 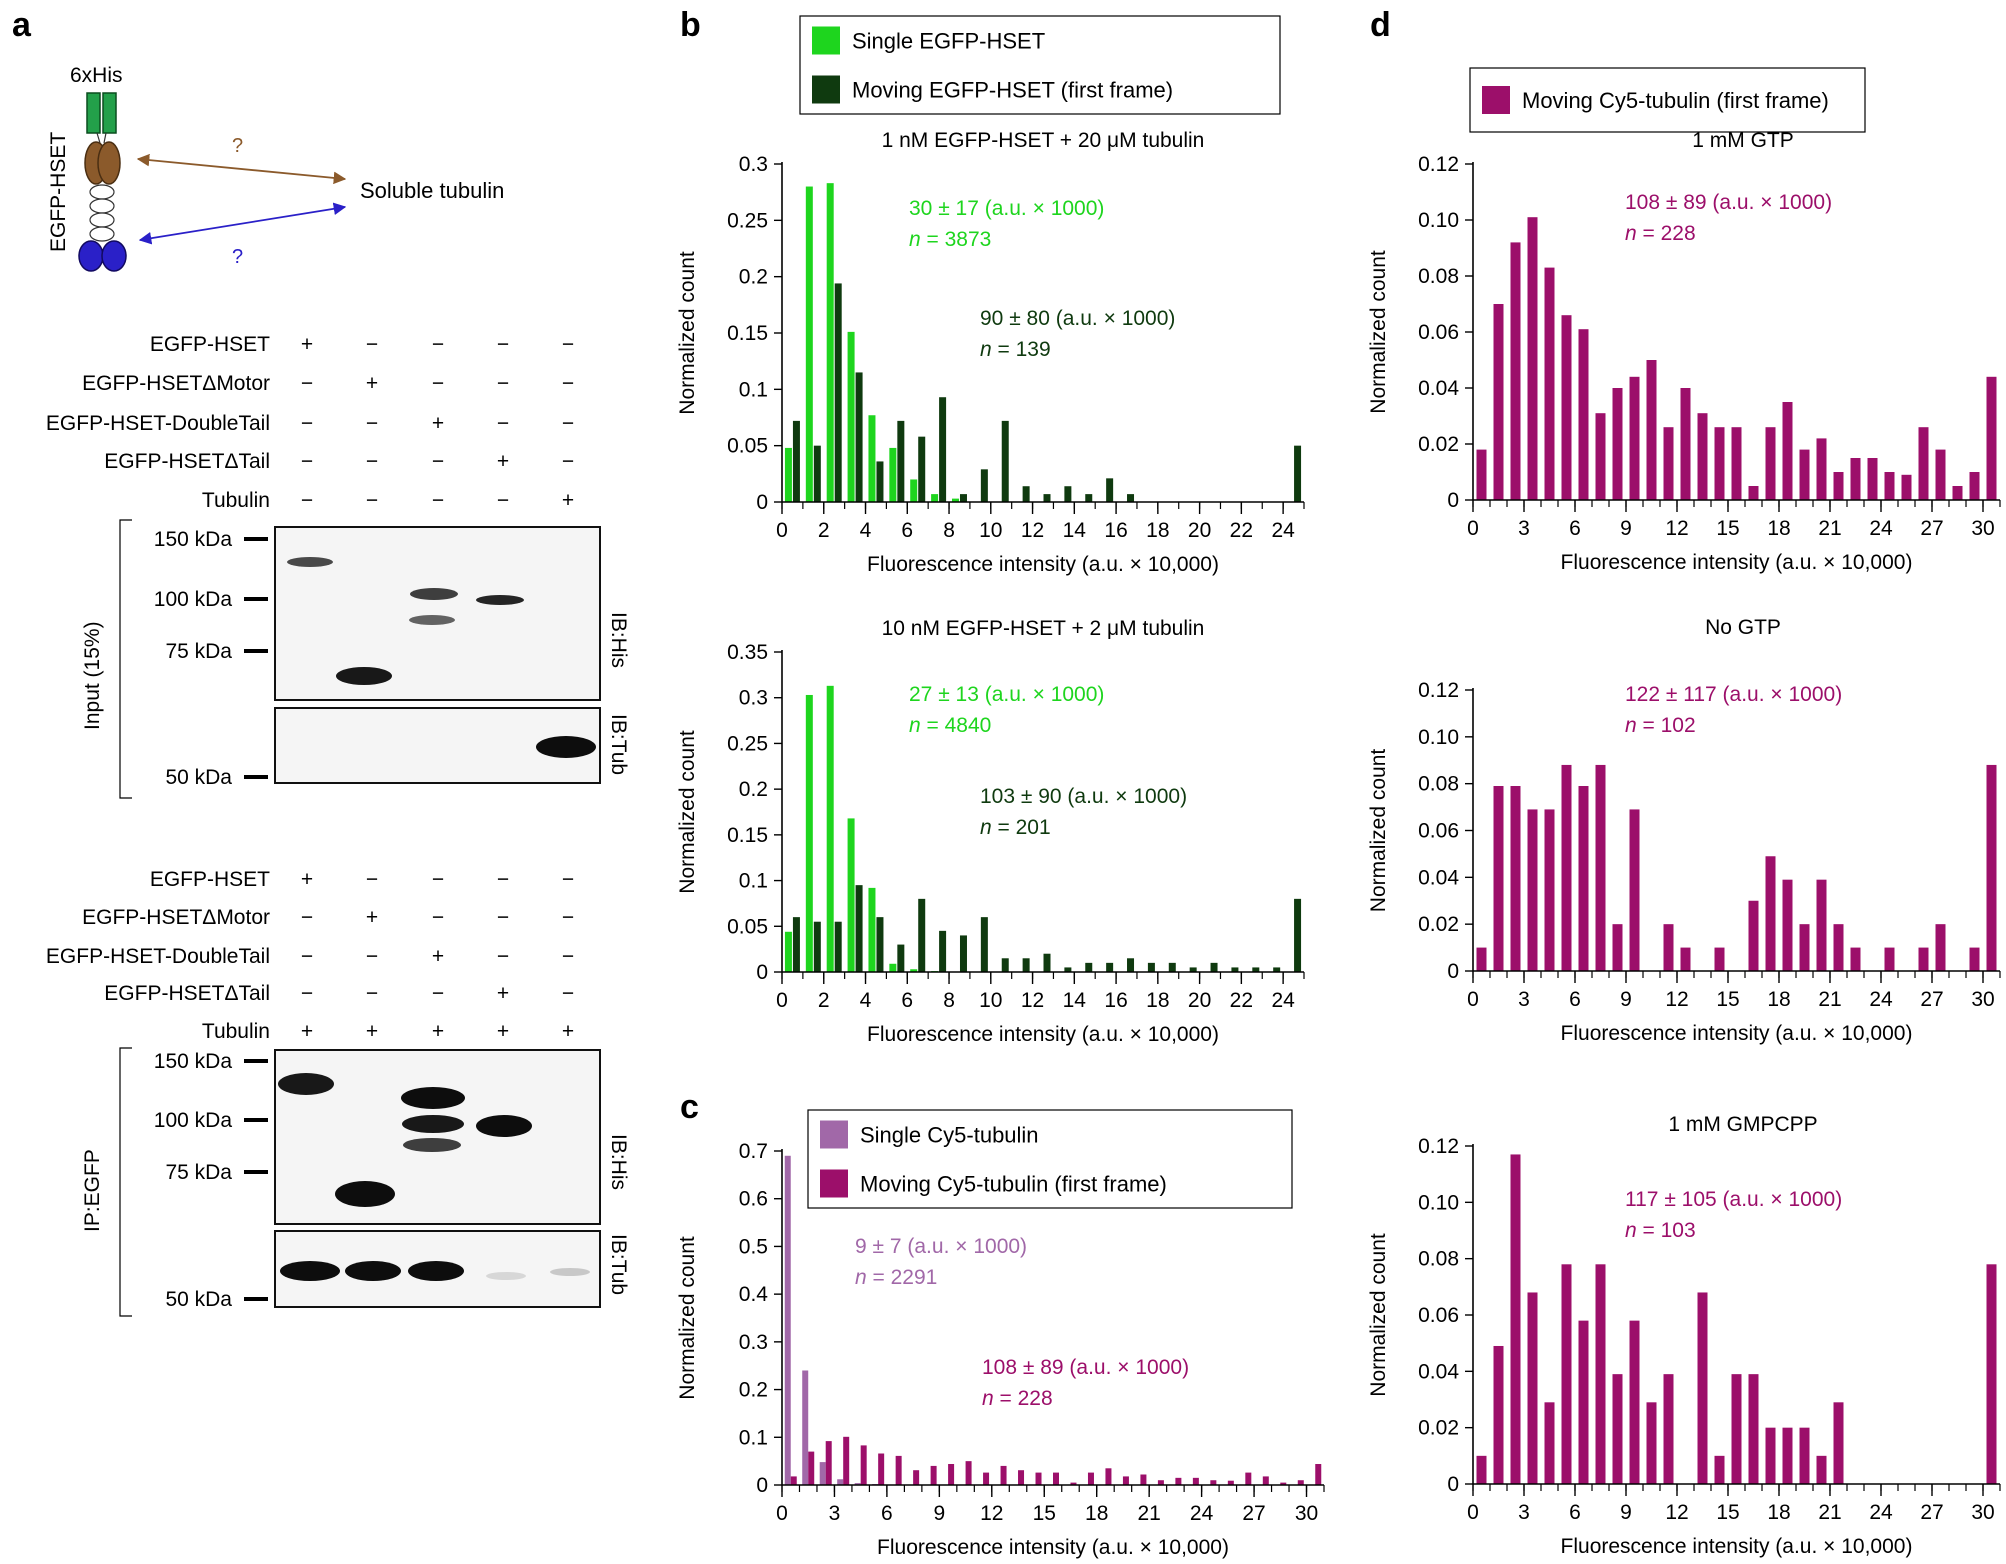 I want to click on panel-label-d: d, so click(x=1380, y=25).